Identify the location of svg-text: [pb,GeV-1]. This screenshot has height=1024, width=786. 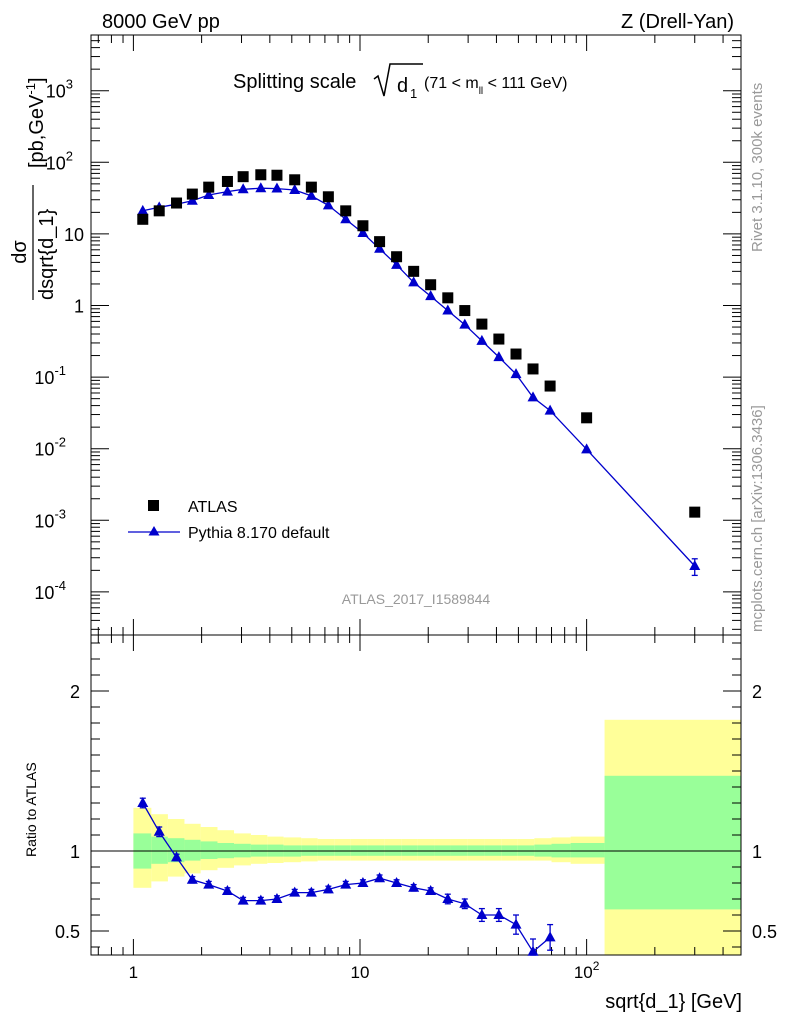
(35, 122).